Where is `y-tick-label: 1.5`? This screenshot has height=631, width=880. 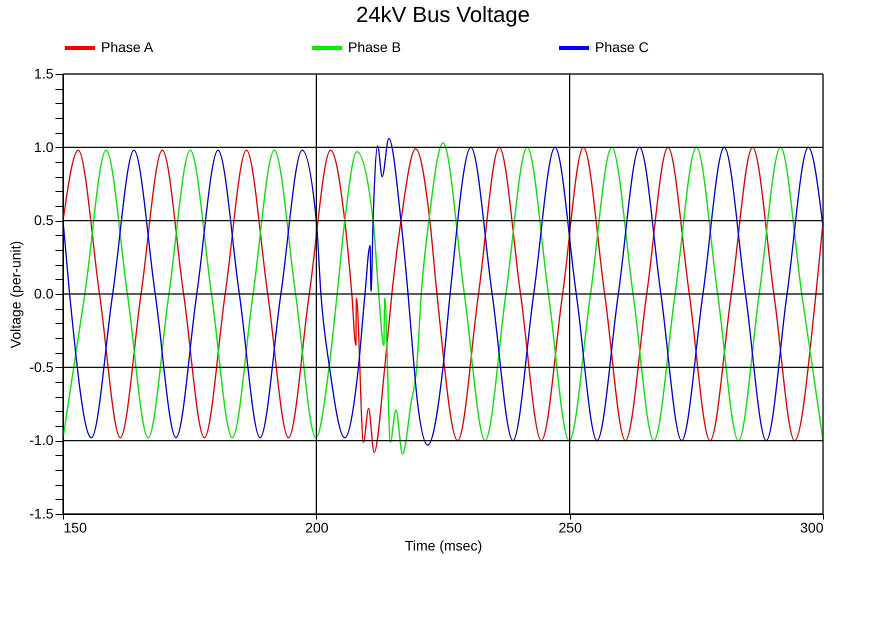 y-tick-label: 1.5 is located at coordinates (44, 74).